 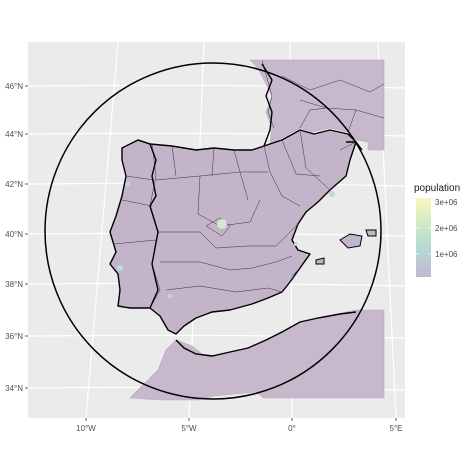 I want to click on hotspot-valencia, so click(x=296, y=244).